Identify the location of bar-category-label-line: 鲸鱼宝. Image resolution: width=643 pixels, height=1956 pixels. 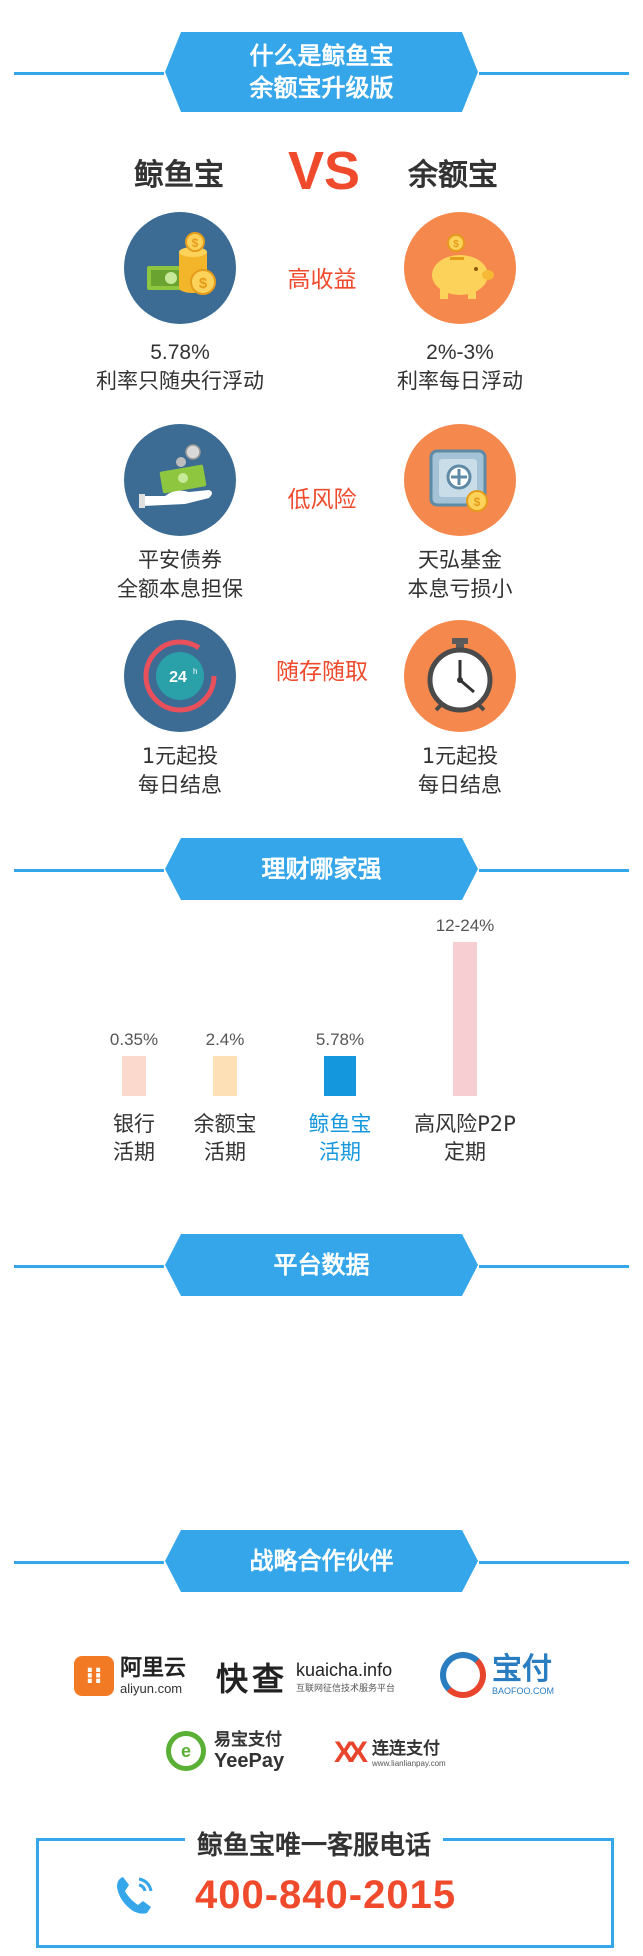
(340, 1124).